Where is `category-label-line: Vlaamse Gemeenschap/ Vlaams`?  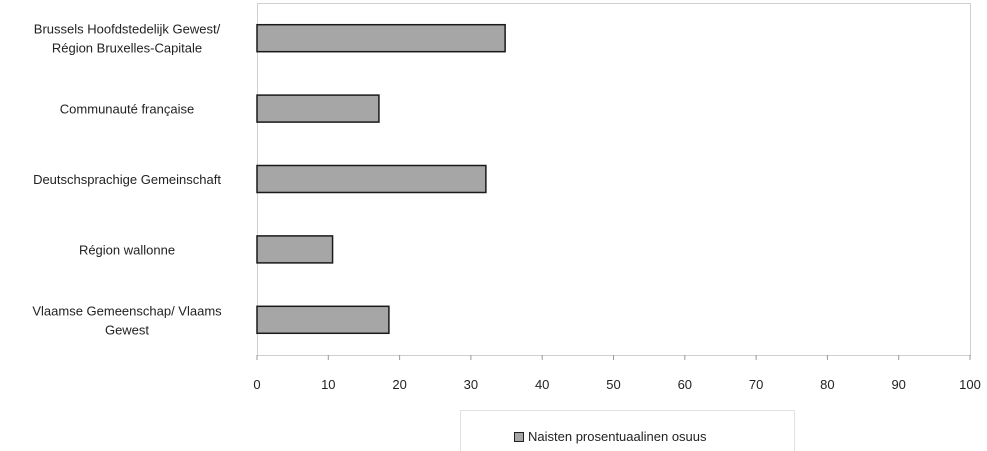 category-label-line: Vlaamse Gemeenschap/ Vlaams is located at coordinates (127, 310).